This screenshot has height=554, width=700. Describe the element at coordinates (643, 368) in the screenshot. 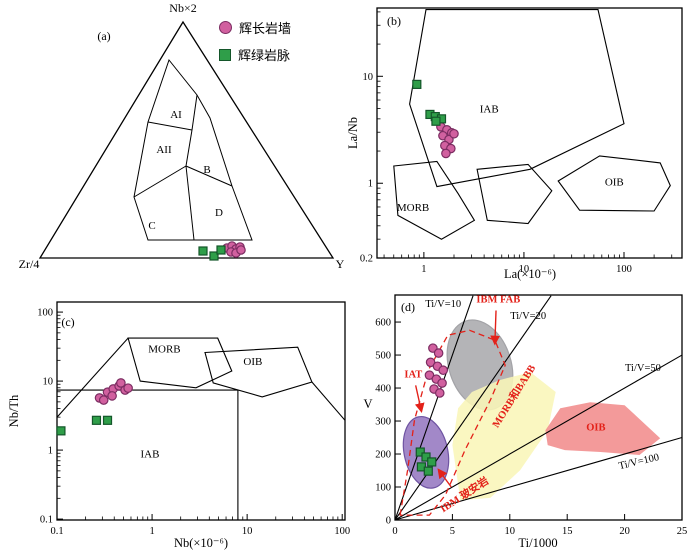

I see `annotation-Ti/V=50: Ti/V=50` at that location.